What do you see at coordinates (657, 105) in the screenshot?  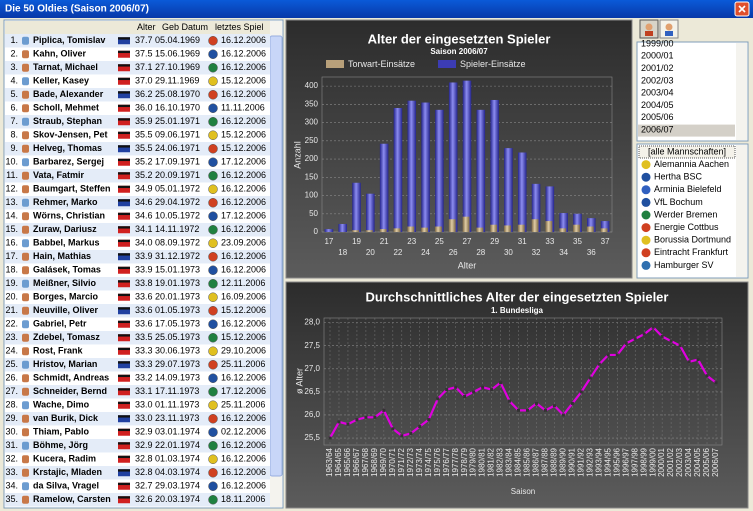 I see `season-item: 2004/05` at bounding box center [657, 105].